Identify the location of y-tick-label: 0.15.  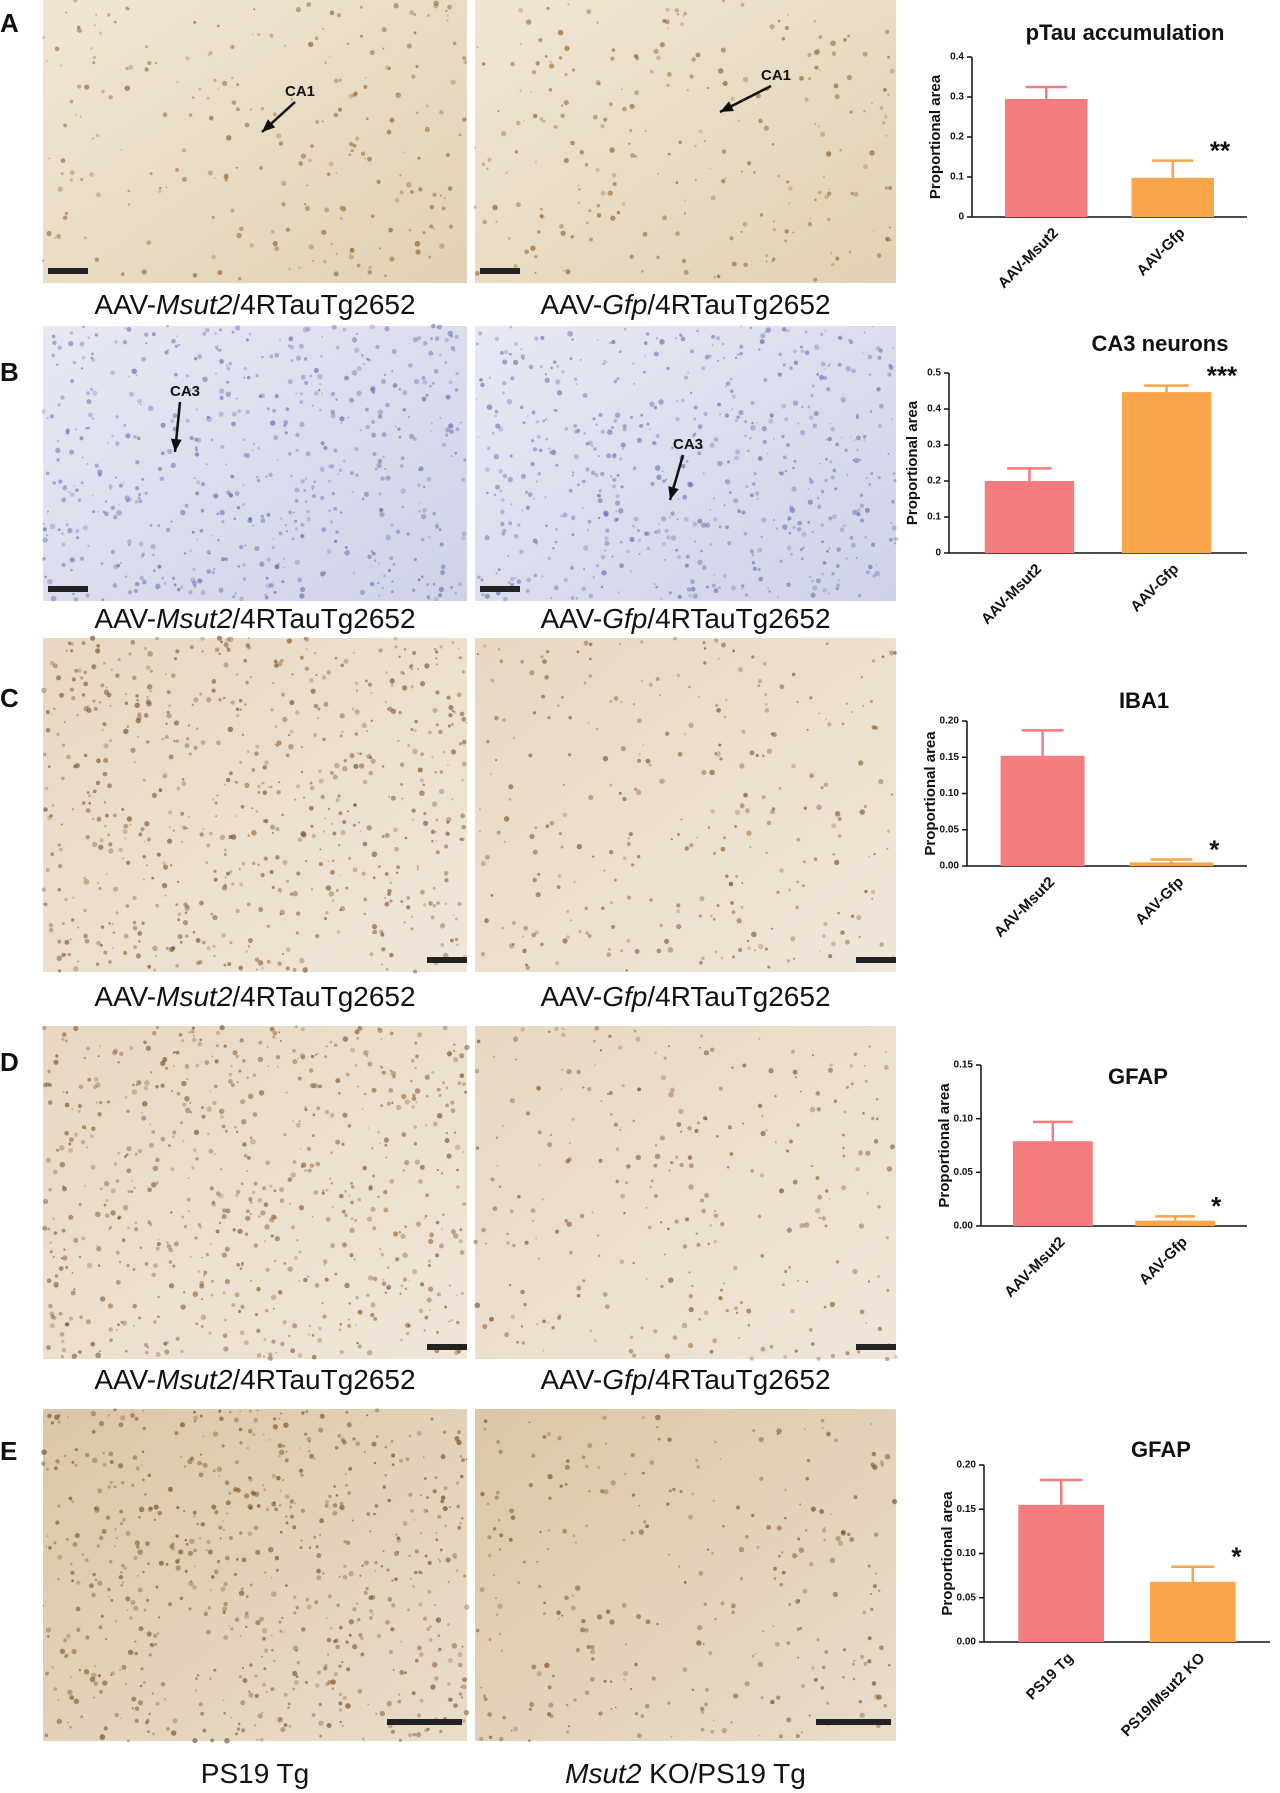
(964, 1065).